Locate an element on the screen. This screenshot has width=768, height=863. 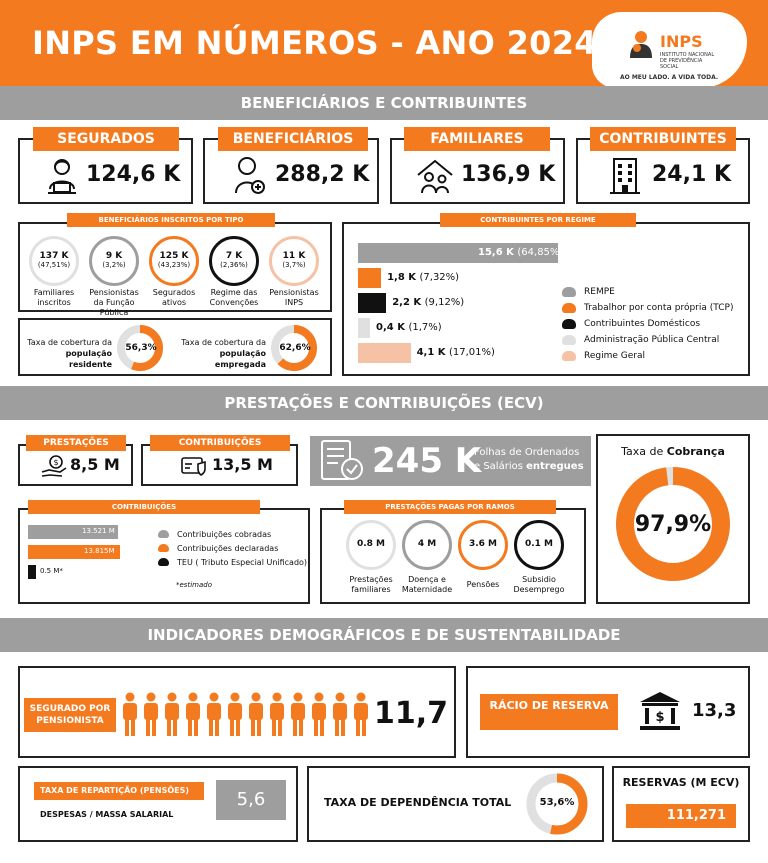
beneficiarios-tipo-circle-familiares: 137 K (47,51%) is located at coordinates (54, 261).